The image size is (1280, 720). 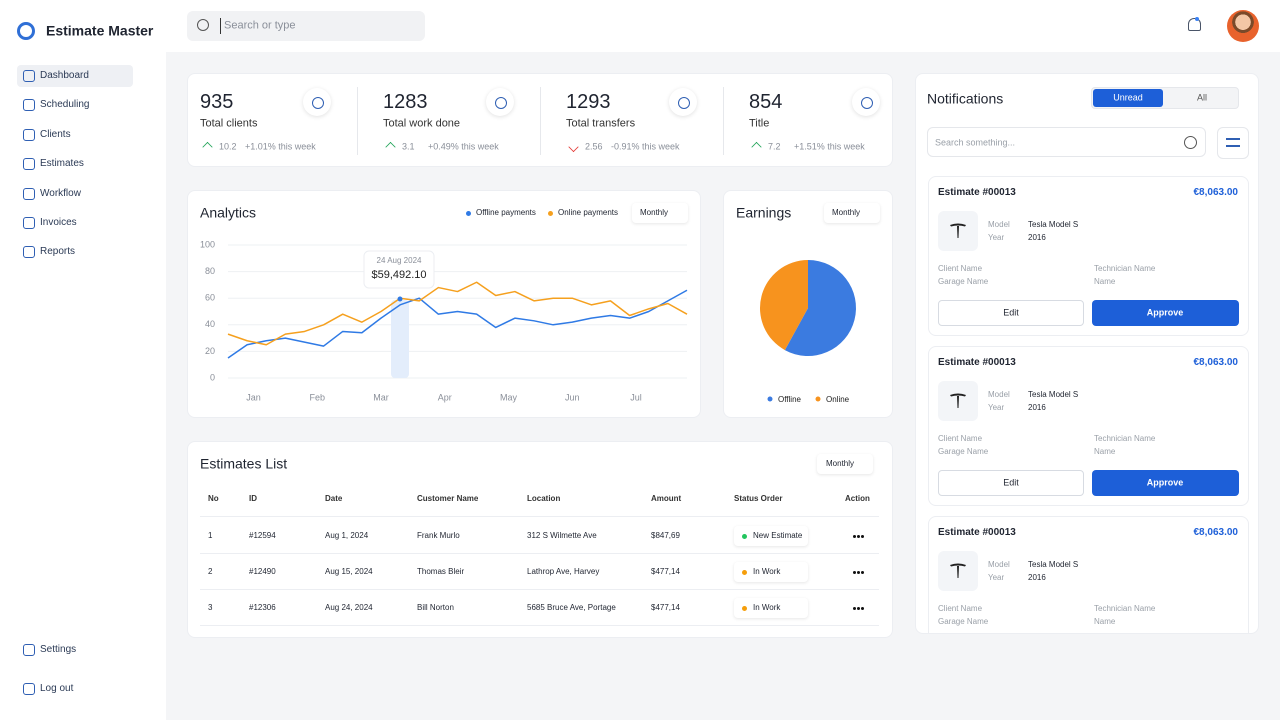 I want to click on nav-item: Reports, so click(x=58, y=252).